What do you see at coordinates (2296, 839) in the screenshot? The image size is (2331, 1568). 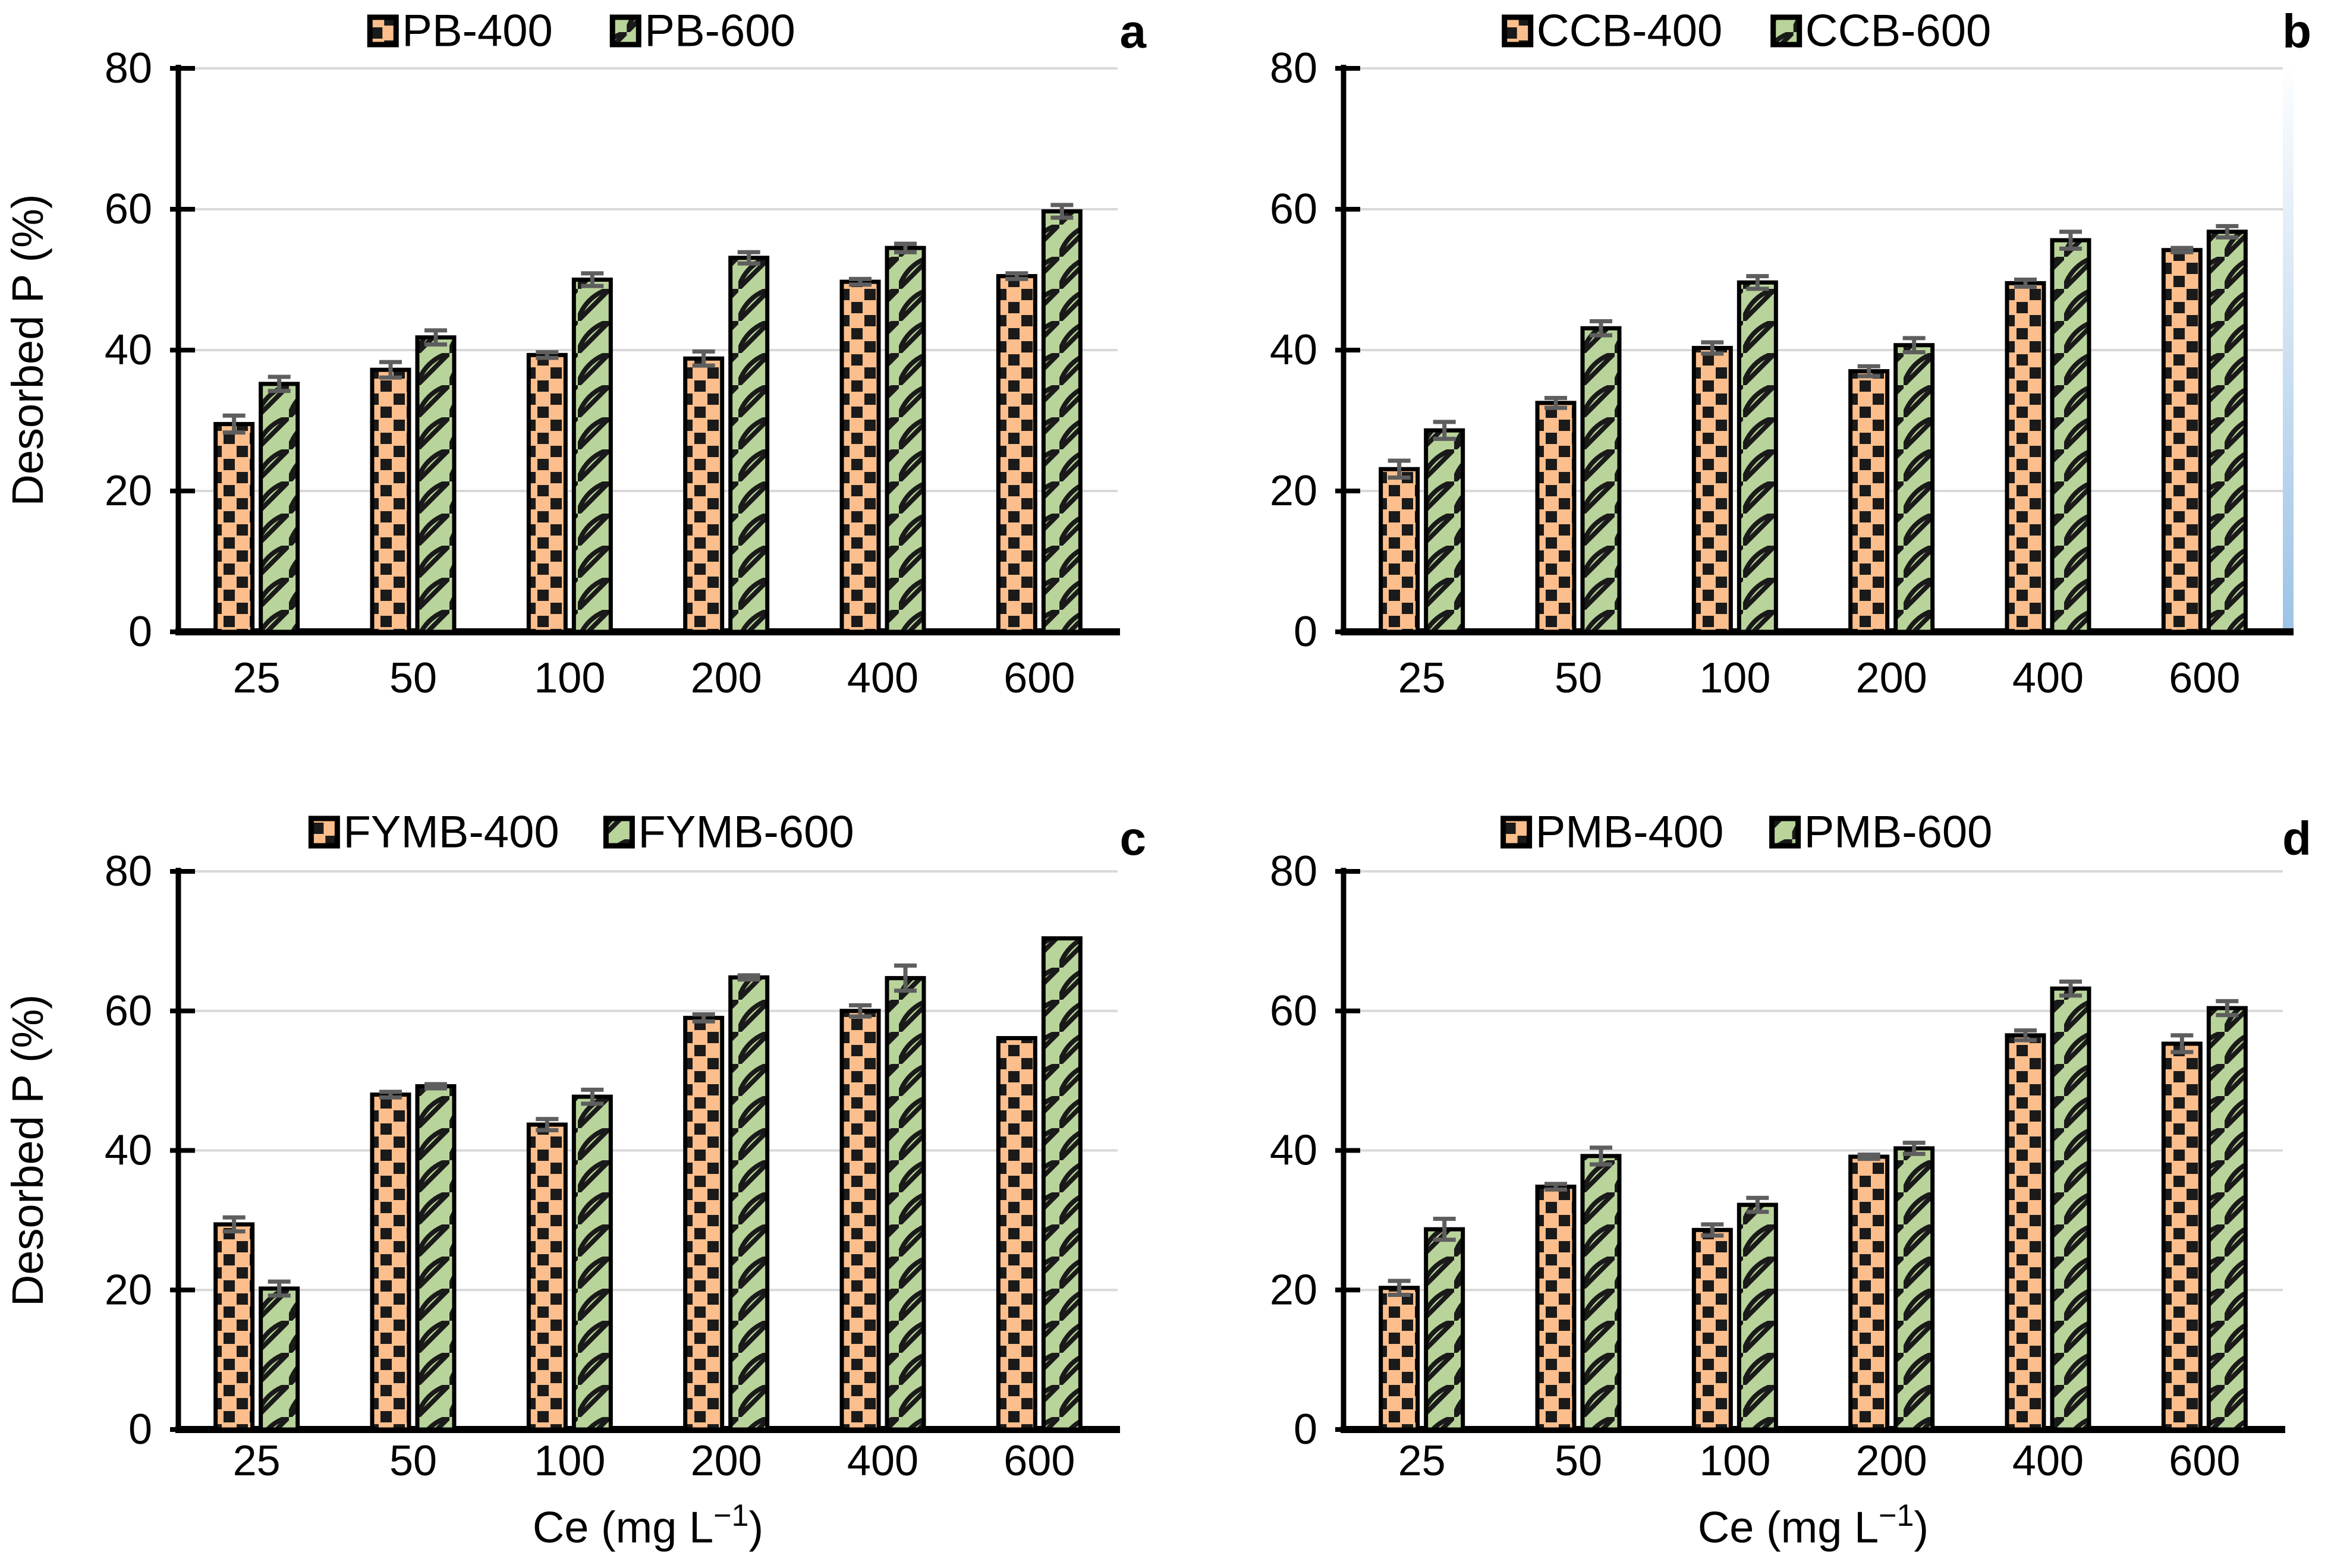 I see `panel-letter-d: d` at bounding box center [2296, 839].